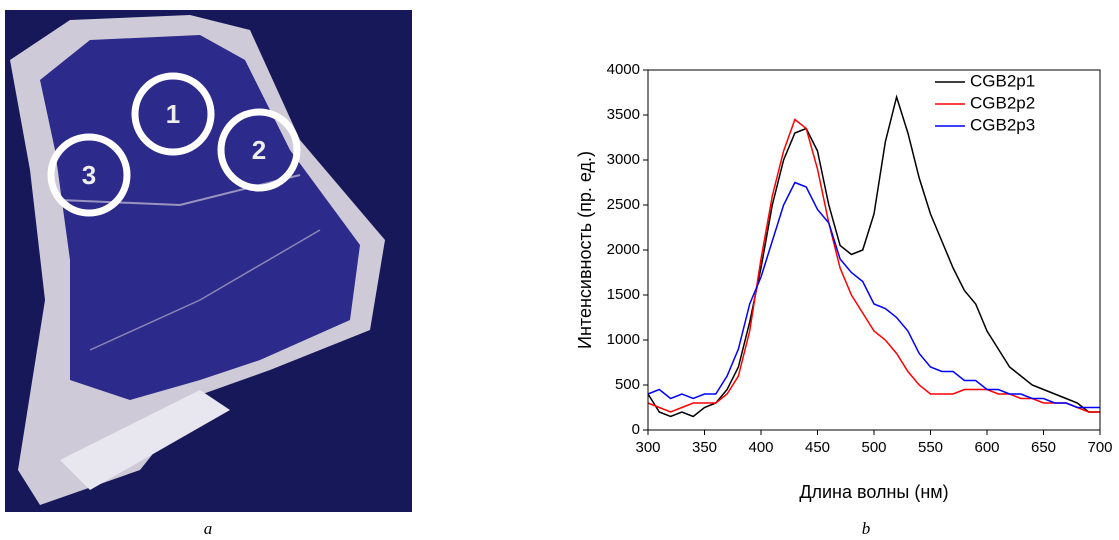 This screenshot has height=540, width=1119. Describe the element at coordinates (623, 159) in the screenshot. I see `y-tick-label: 3000` at that location.